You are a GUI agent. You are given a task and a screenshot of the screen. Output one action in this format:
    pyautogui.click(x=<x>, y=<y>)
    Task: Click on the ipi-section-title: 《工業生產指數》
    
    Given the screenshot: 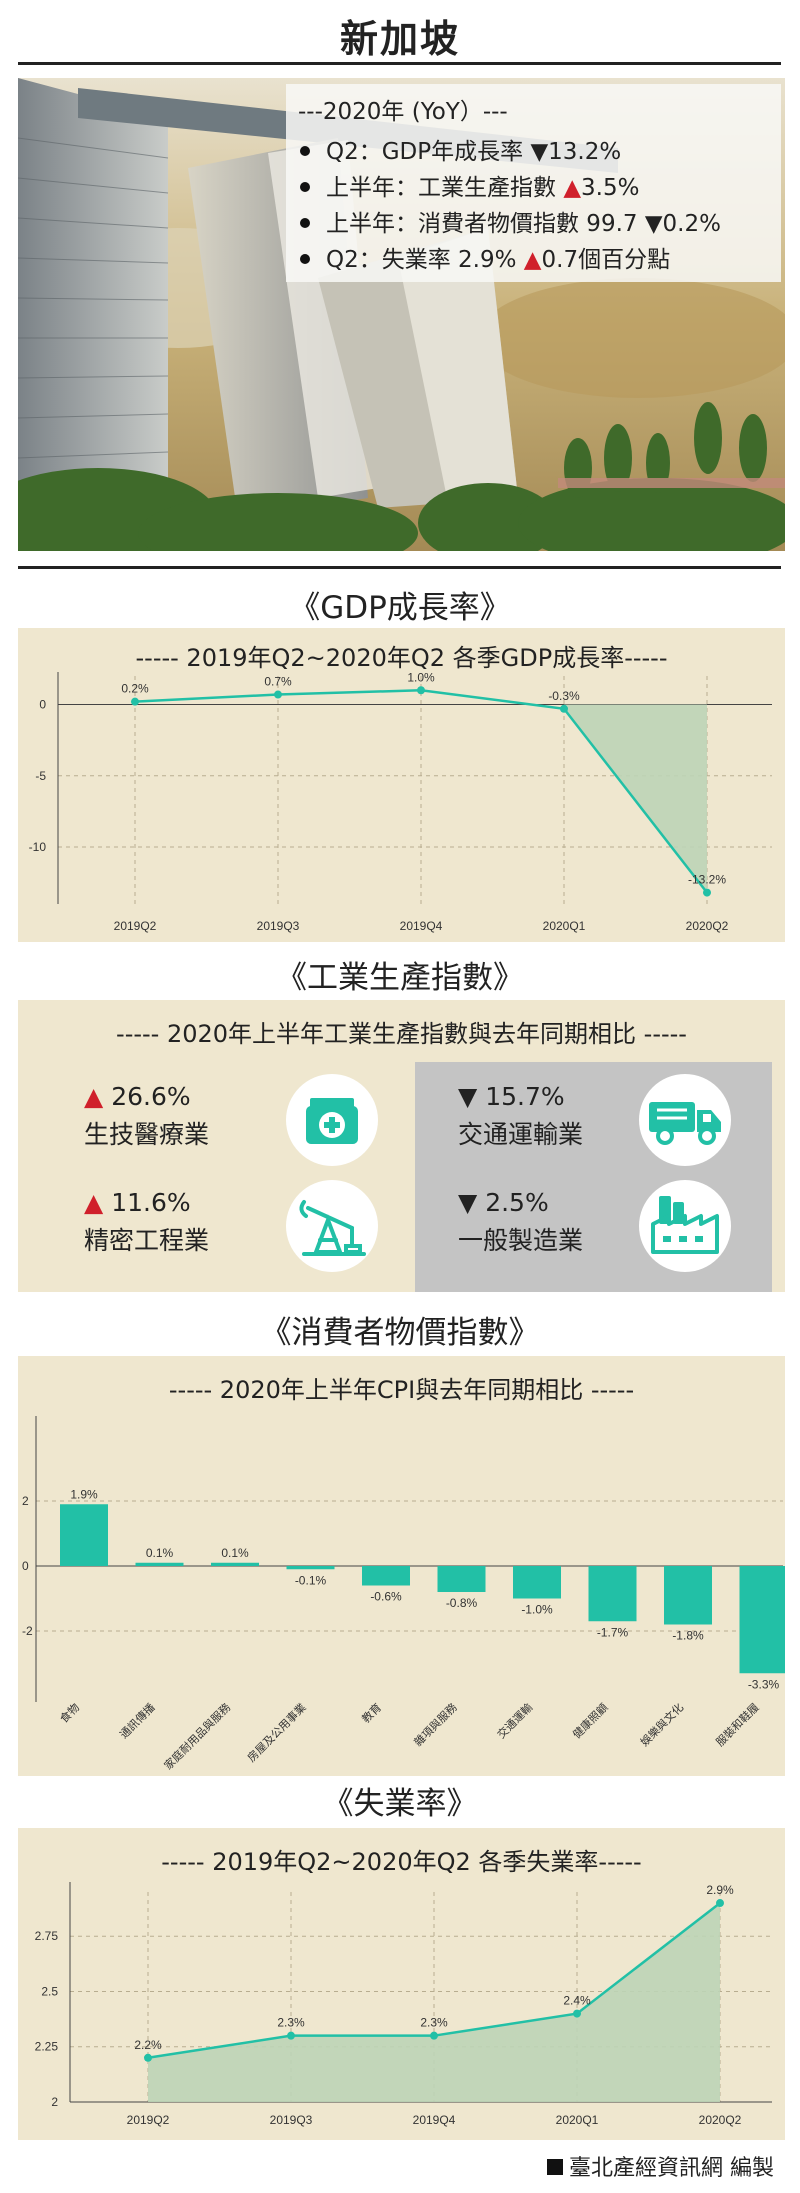 What is the action you would take?
    pyautogui.click(x=400, y=978)
    